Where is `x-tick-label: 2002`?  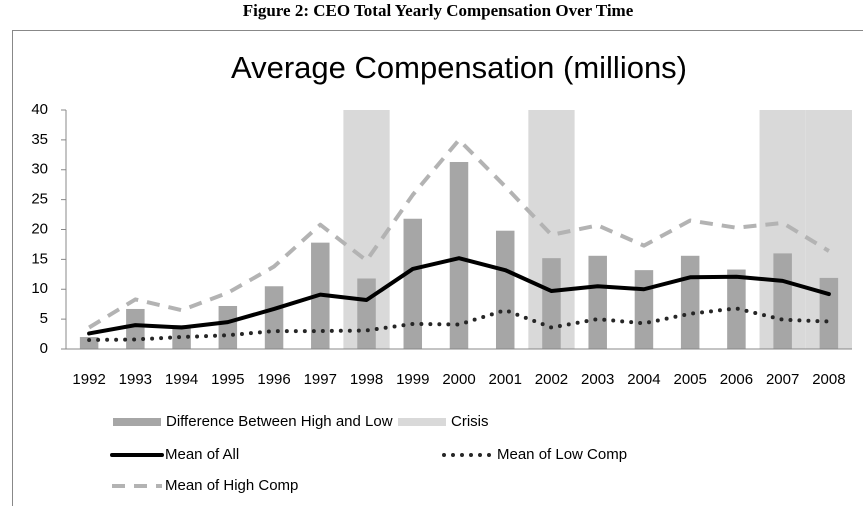
x-tick-label: 2002 is located at coordinates (551, 379).